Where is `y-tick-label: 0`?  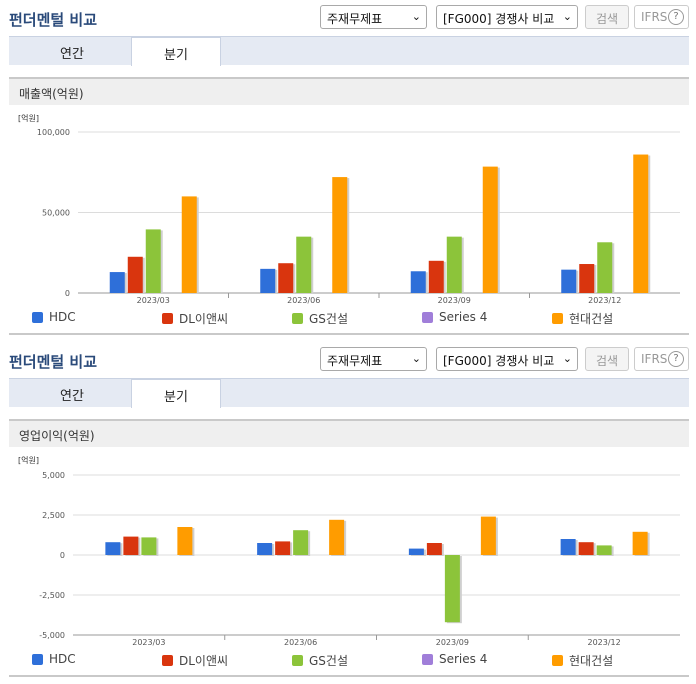 y-tick-label: 0 is located at coordinates (62, 555).